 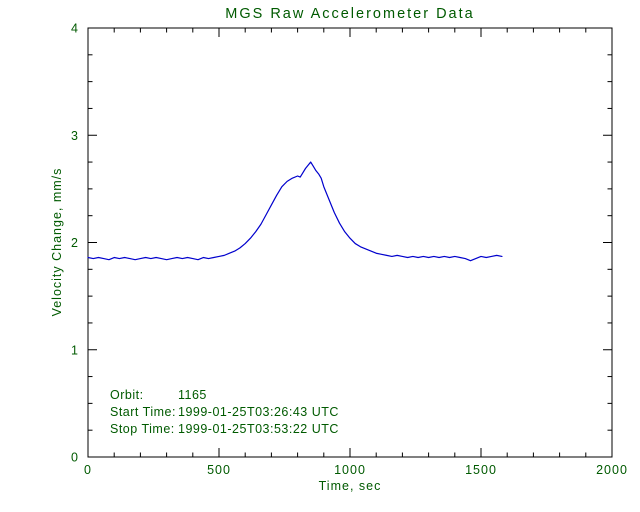 I want to click on annotation-orbit-value: 1165, so click(x=192, y=395).